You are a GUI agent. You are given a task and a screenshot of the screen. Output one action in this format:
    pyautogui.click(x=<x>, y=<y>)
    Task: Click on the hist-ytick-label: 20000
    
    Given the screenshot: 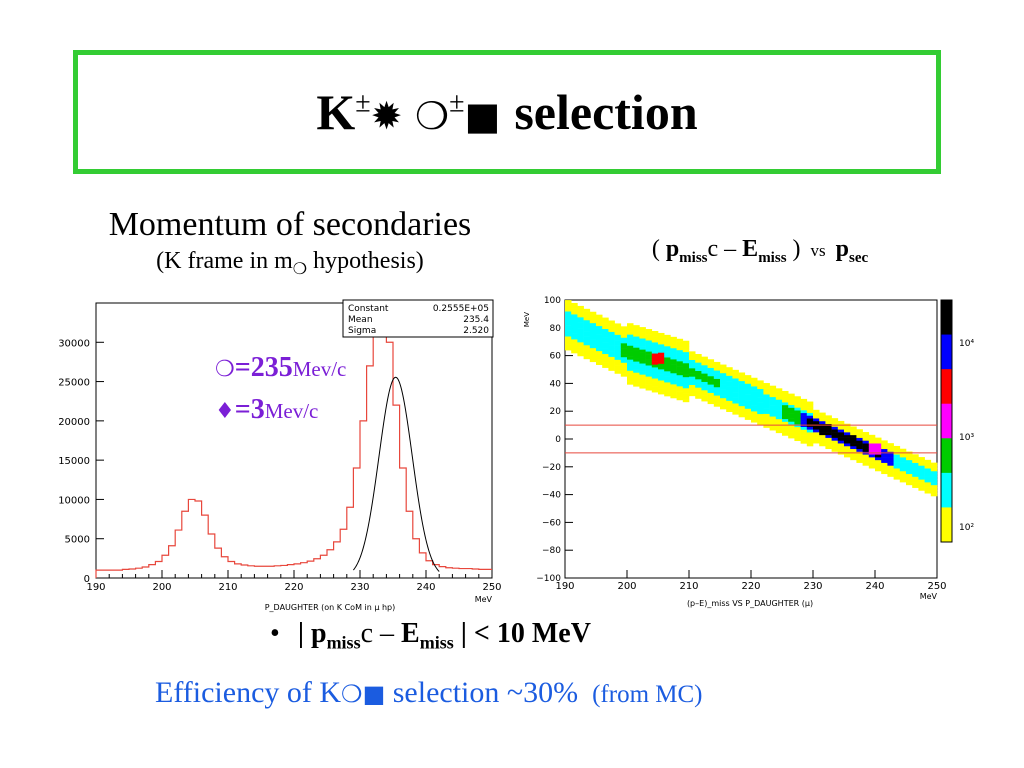 What is the action you would take?
    pyautogui.click(x=74, y=422)
    